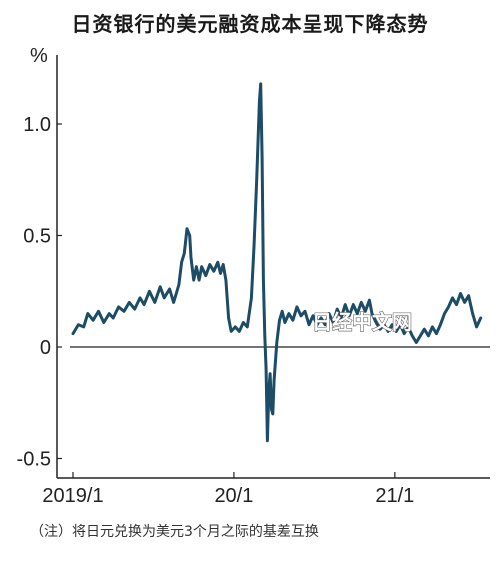 The image size is (500, 583). What do you see at coordinates (37, 237) in the screenshot?
I see `y-tick-label: 0.5` at bounding box center [37, 237].